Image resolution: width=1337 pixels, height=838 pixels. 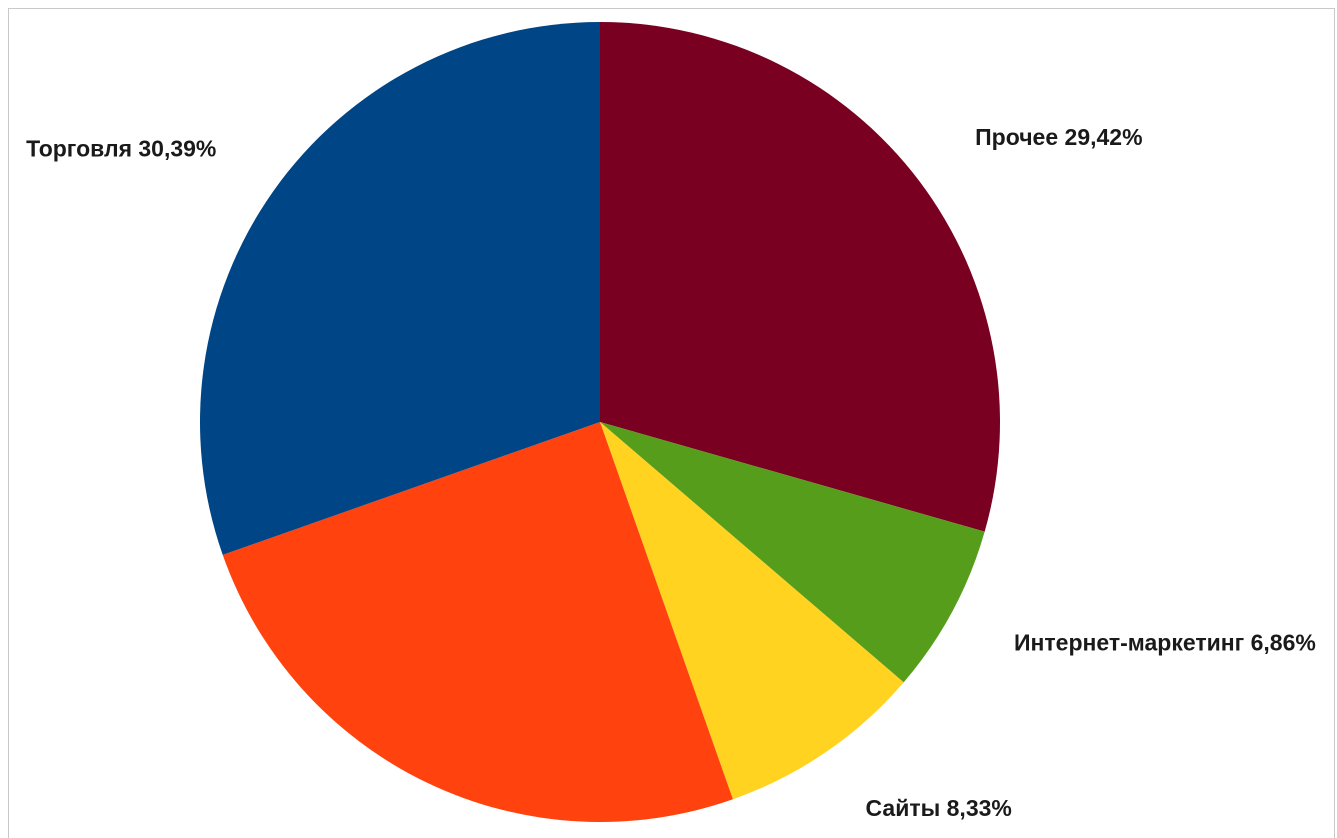 I want to click on slice-label-5: Торговля 30,39%, so click(x=121, y=148).